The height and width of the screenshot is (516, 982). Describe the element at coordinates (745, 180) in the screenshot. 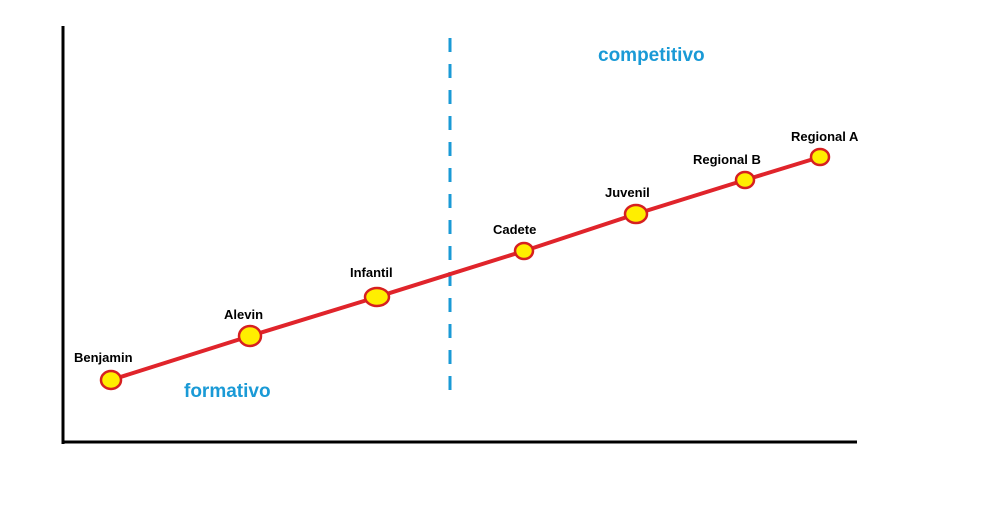

I see `stage-node-regional-b` at that location.